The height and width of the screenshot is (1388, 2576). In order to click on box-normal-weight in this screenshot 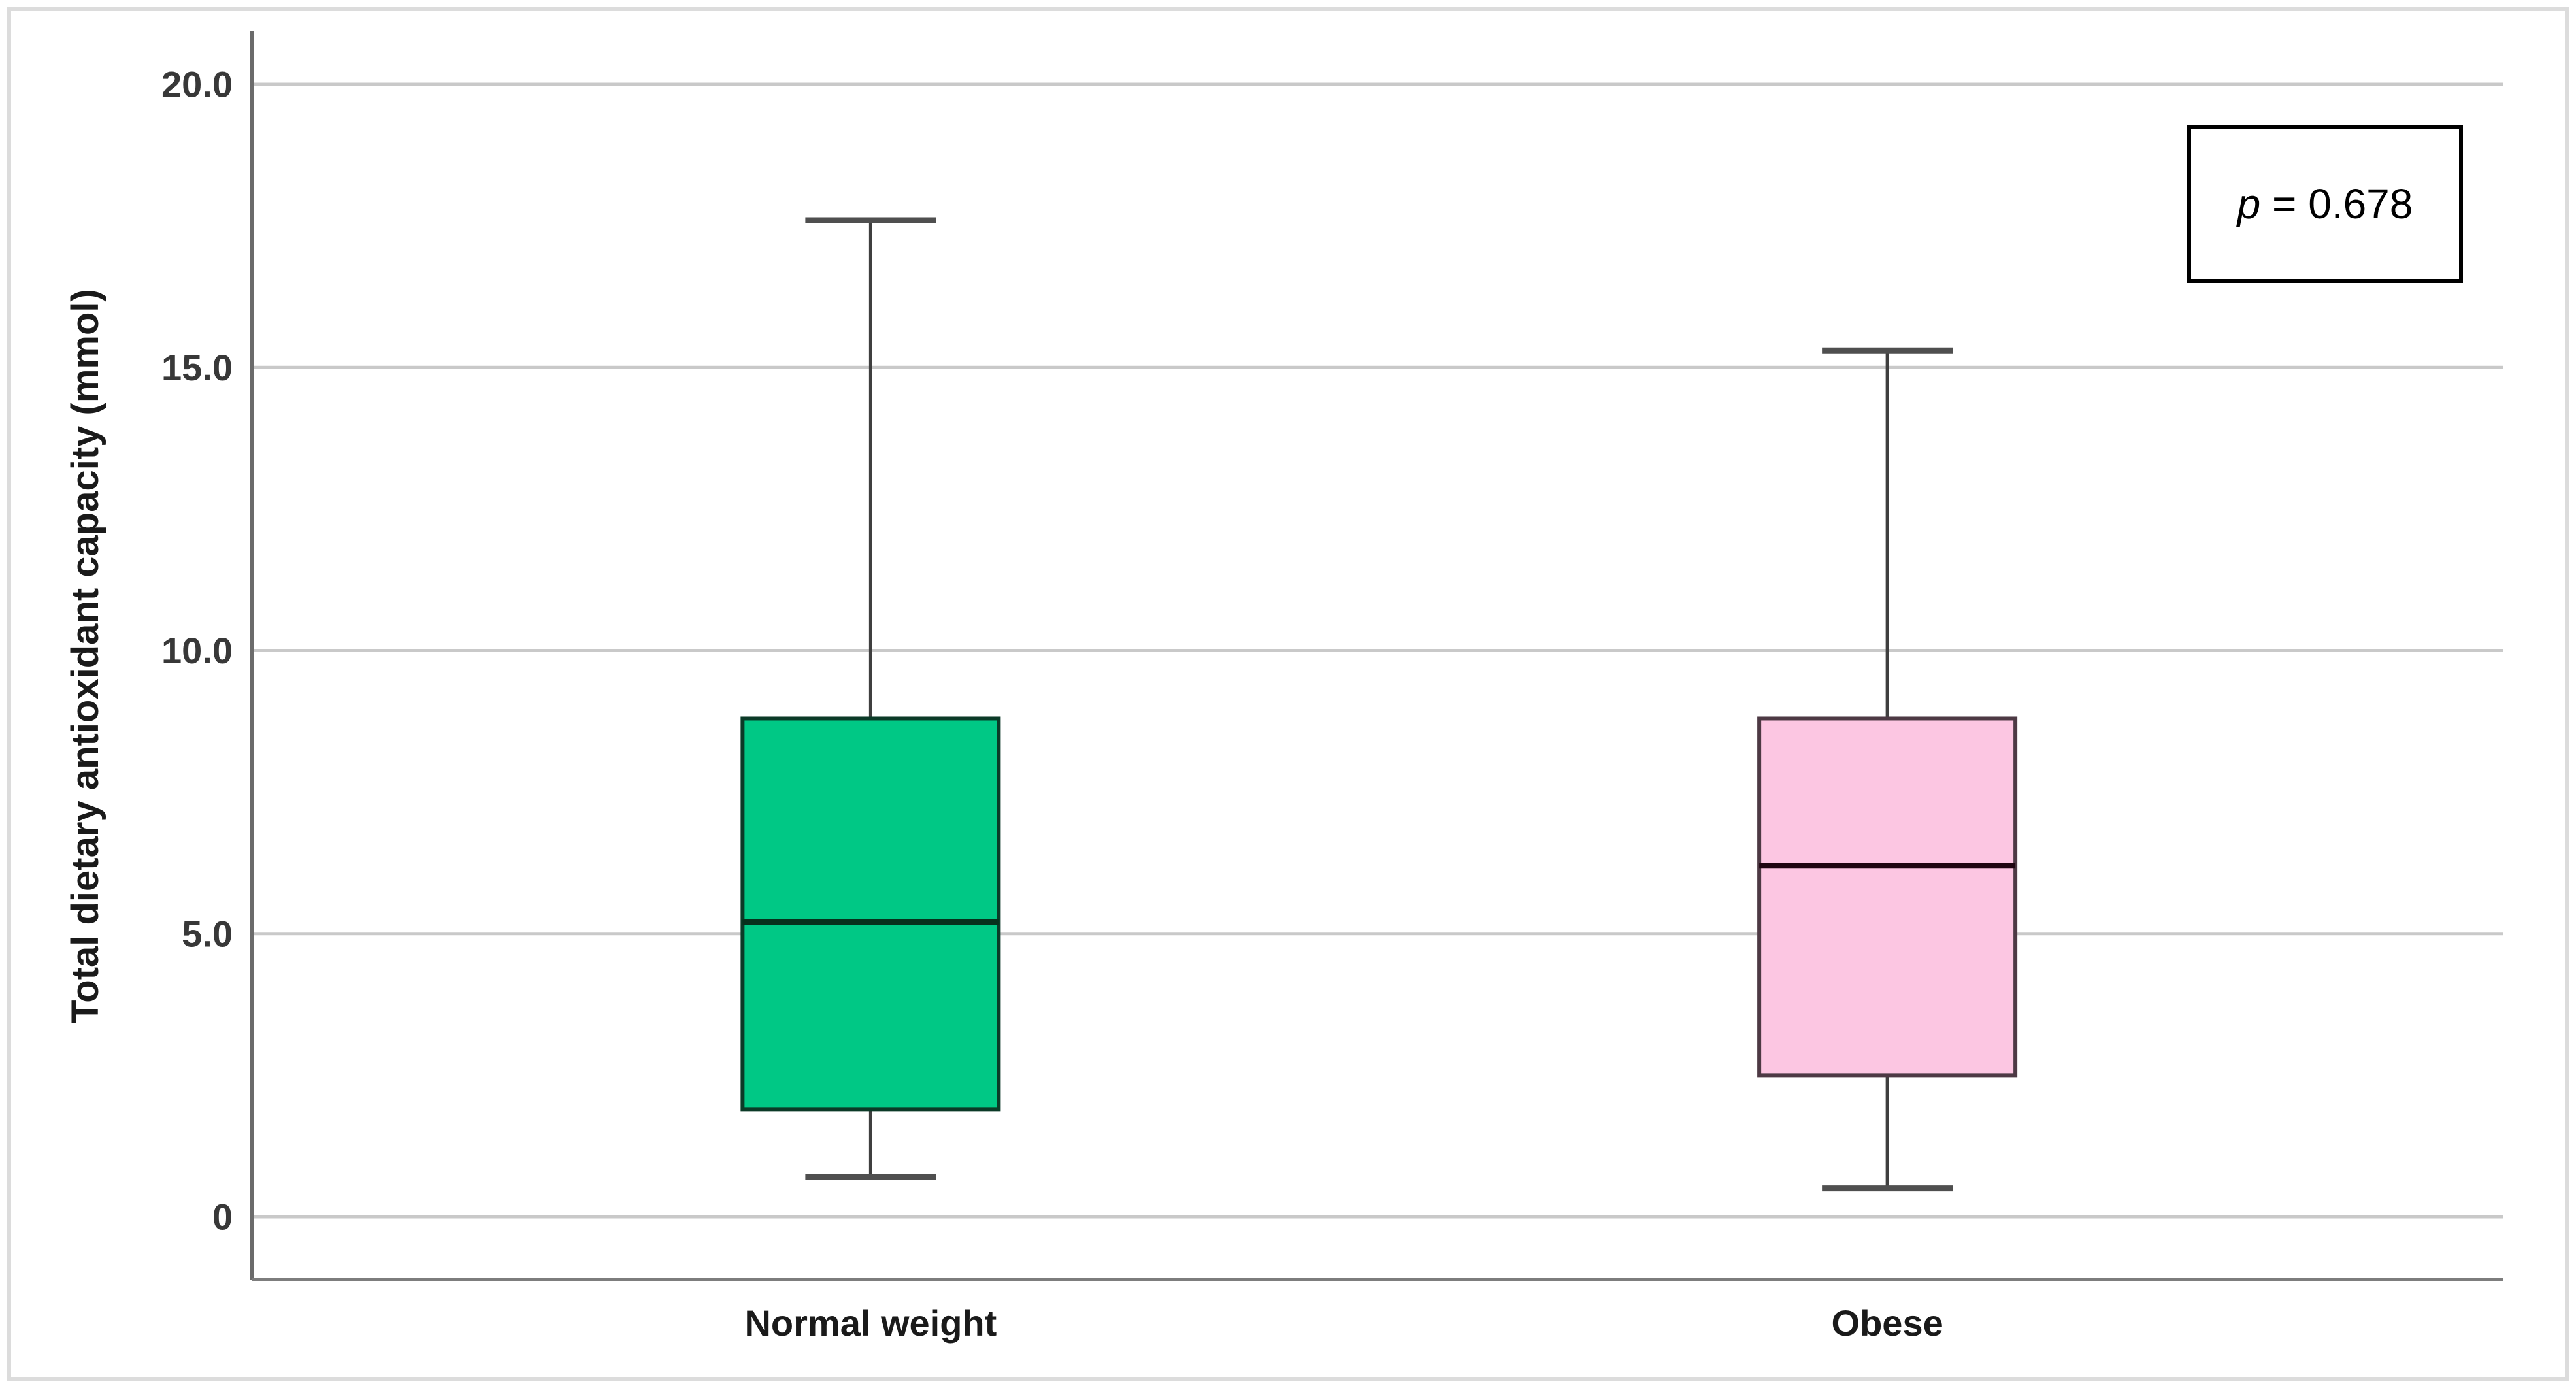, I will do `click(870, 698)`.